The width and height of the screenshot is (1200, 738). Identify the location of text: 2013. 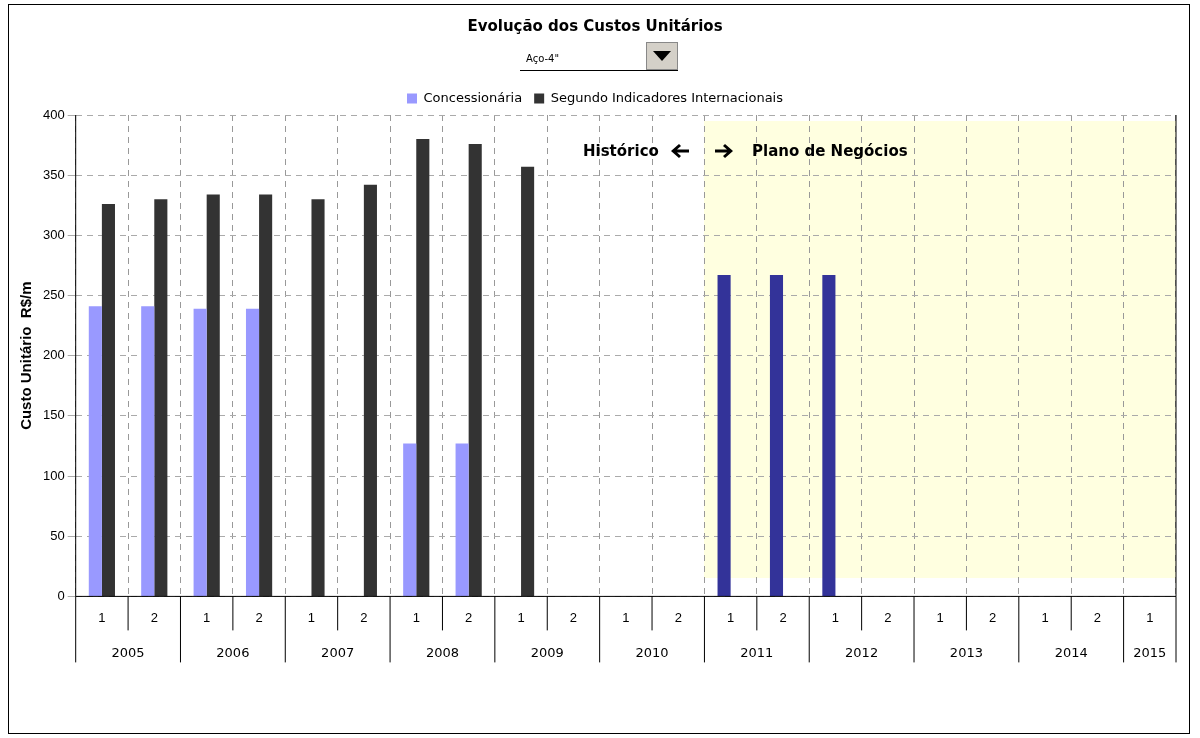
(966, 652).